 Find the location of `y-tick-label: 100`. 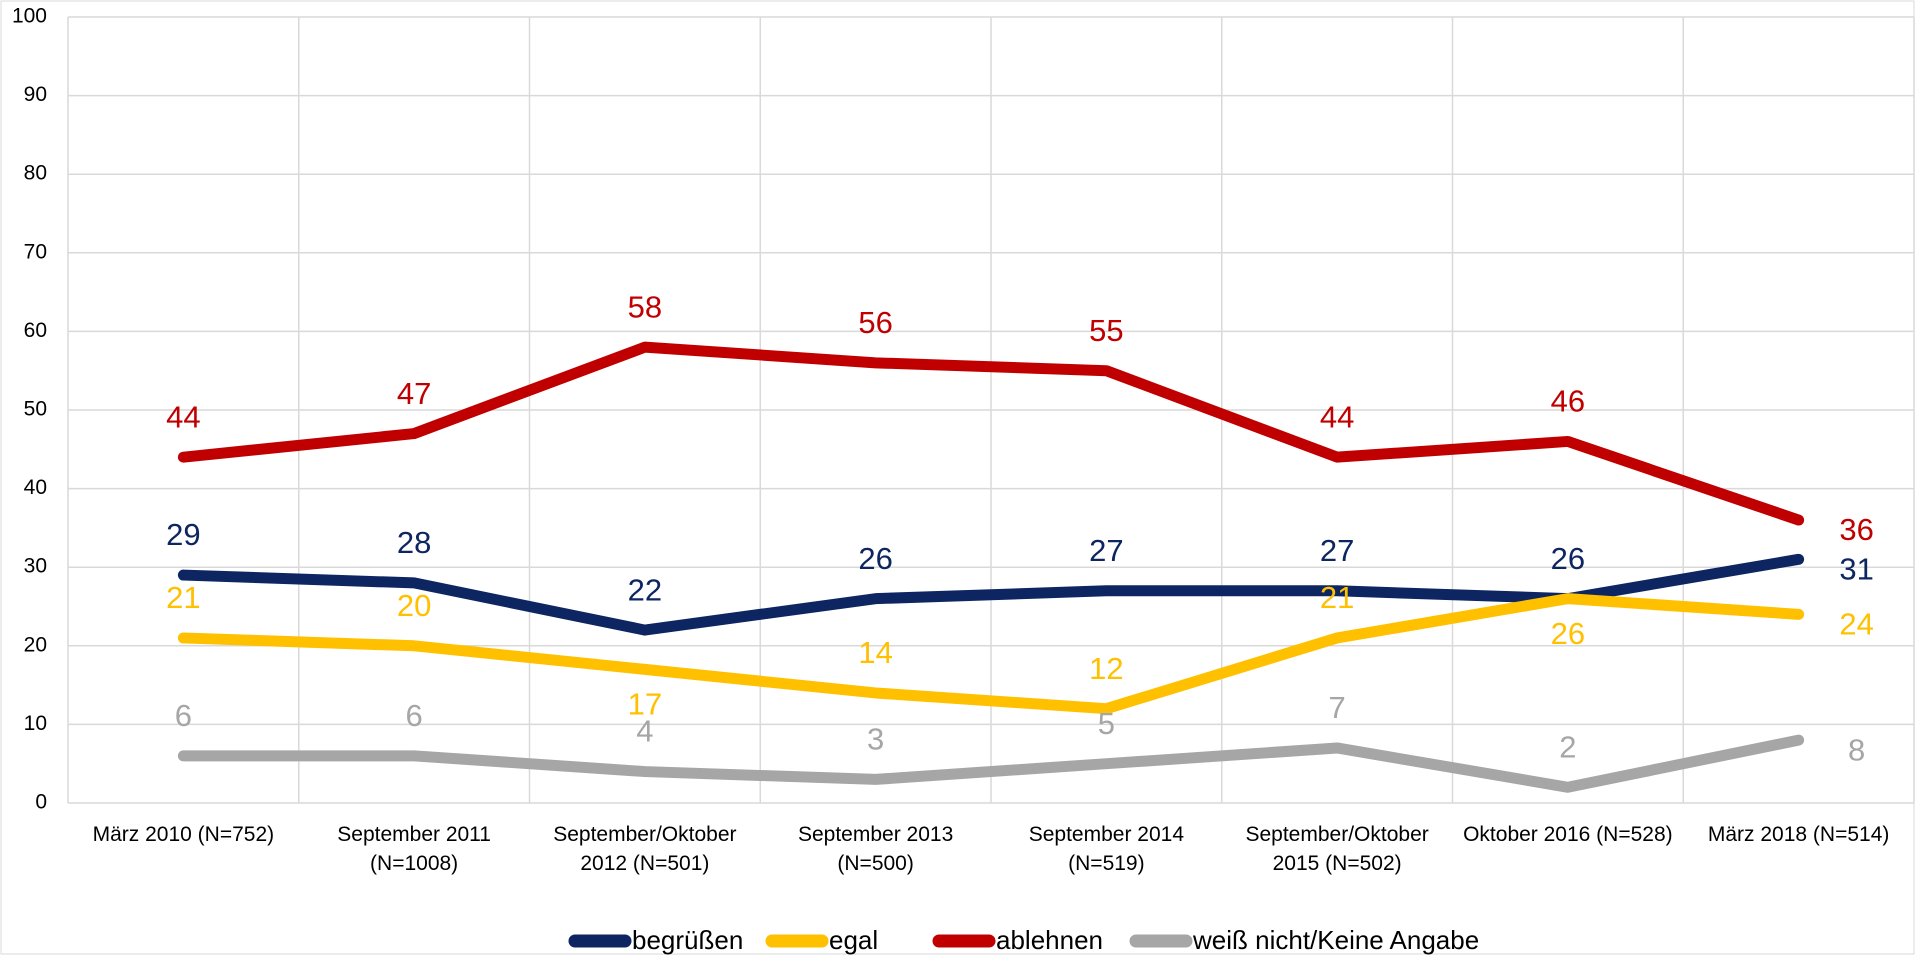

y-tick-label: 100 is located at coordinates (29, 16).